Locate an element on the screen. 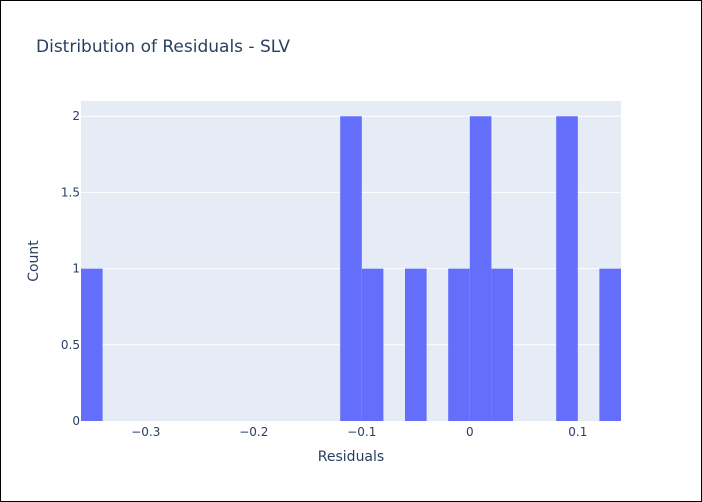 The height and width of the screenshot is (502, 702). x-tick-label: 0.1 is located at coordinates (577, 432).